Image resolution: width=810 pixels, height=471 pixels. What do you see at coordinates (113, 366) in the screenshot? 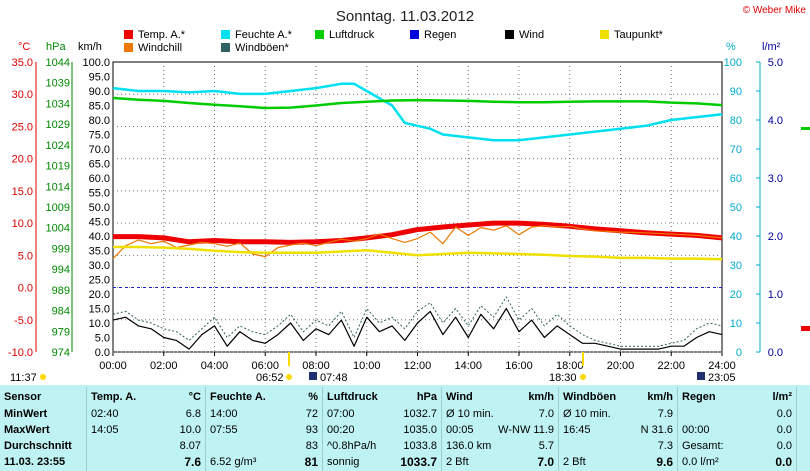
I see `x-tick-label: 00:00` at bounding box center [113, 366].